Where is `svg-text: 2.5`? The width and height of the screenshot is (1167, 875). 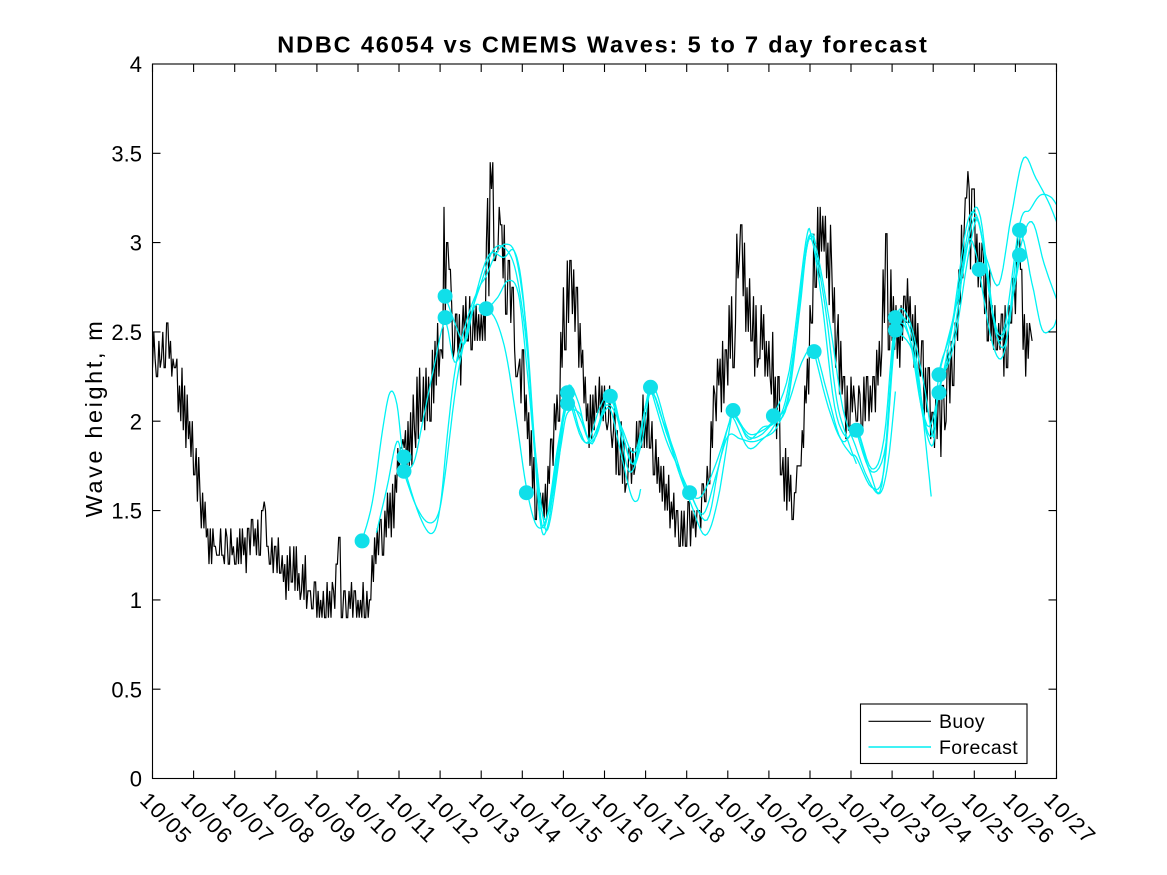
svg-text: 2.5 is located at coordinates (126, 332).